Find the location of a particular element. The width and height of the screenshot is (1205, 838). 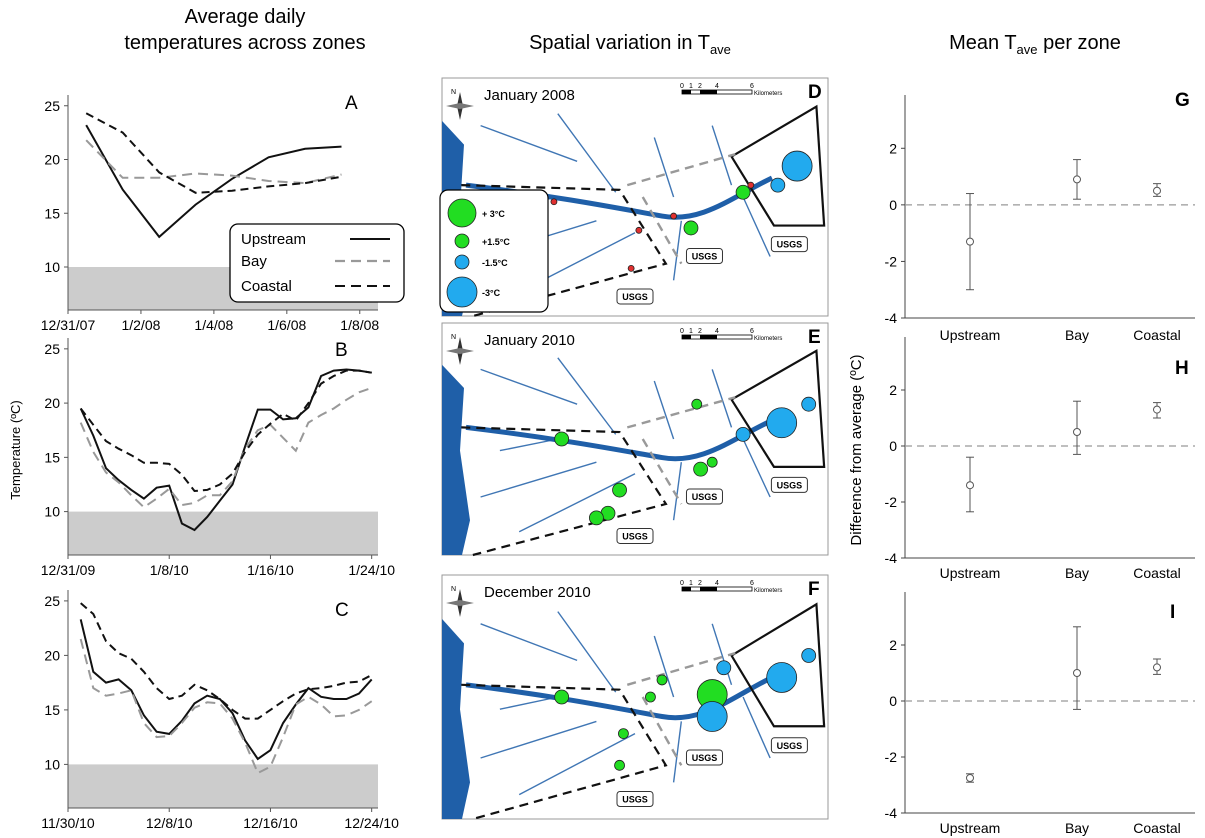

panel-letter: H is located at coordinates (1182, 368).